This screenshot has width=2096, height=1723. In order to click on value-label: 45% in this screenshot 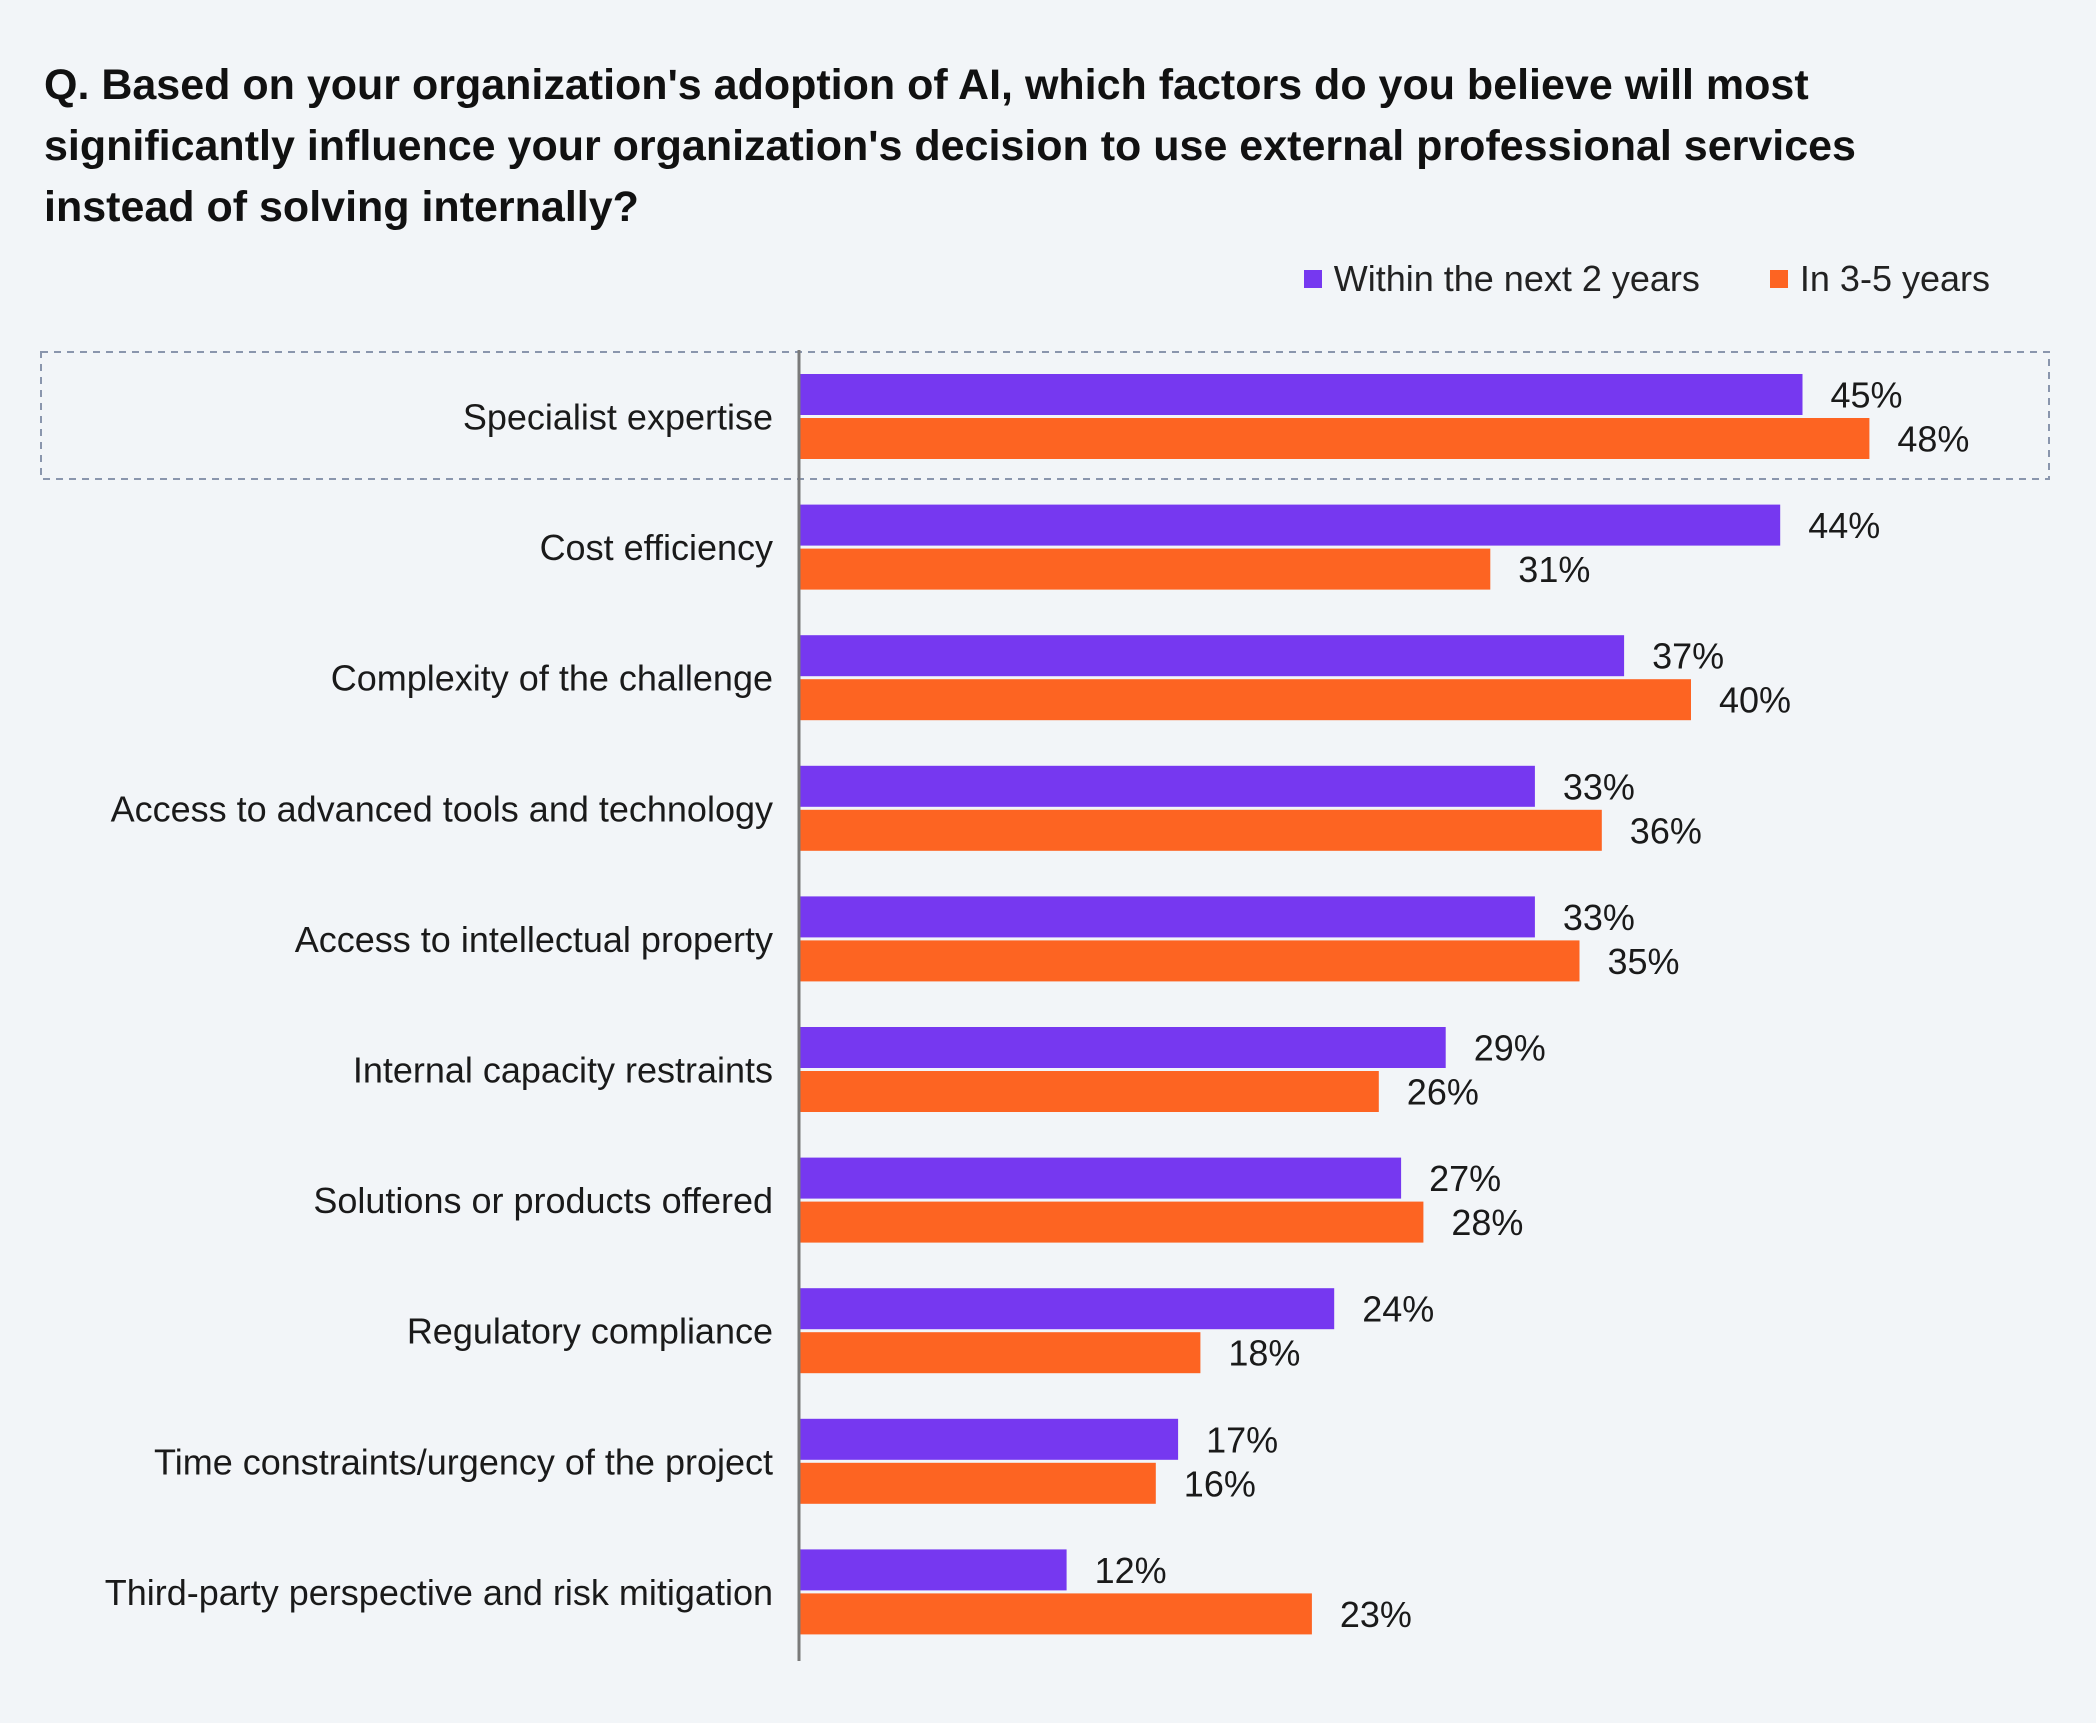, I will do `click(1867, 395)`.